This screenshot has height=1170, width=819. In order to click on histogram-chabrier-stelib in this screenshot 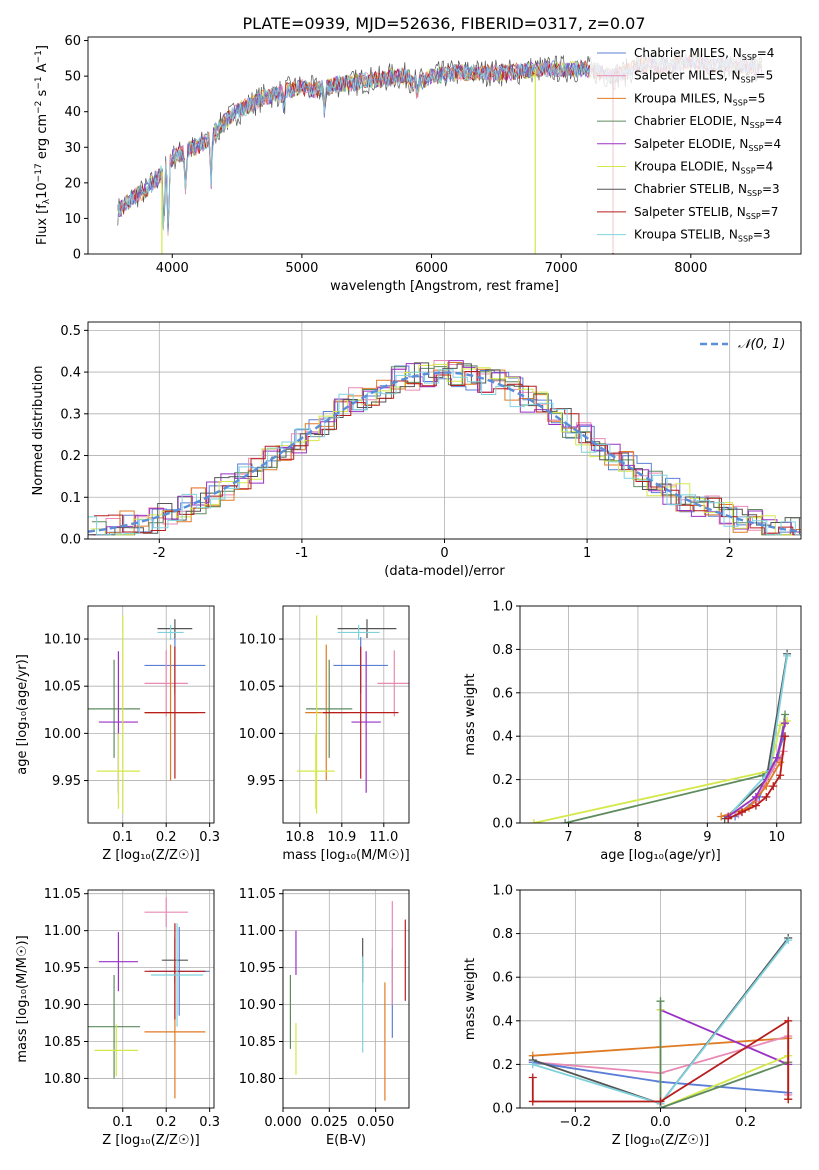, I will do `click(444, 449)`.